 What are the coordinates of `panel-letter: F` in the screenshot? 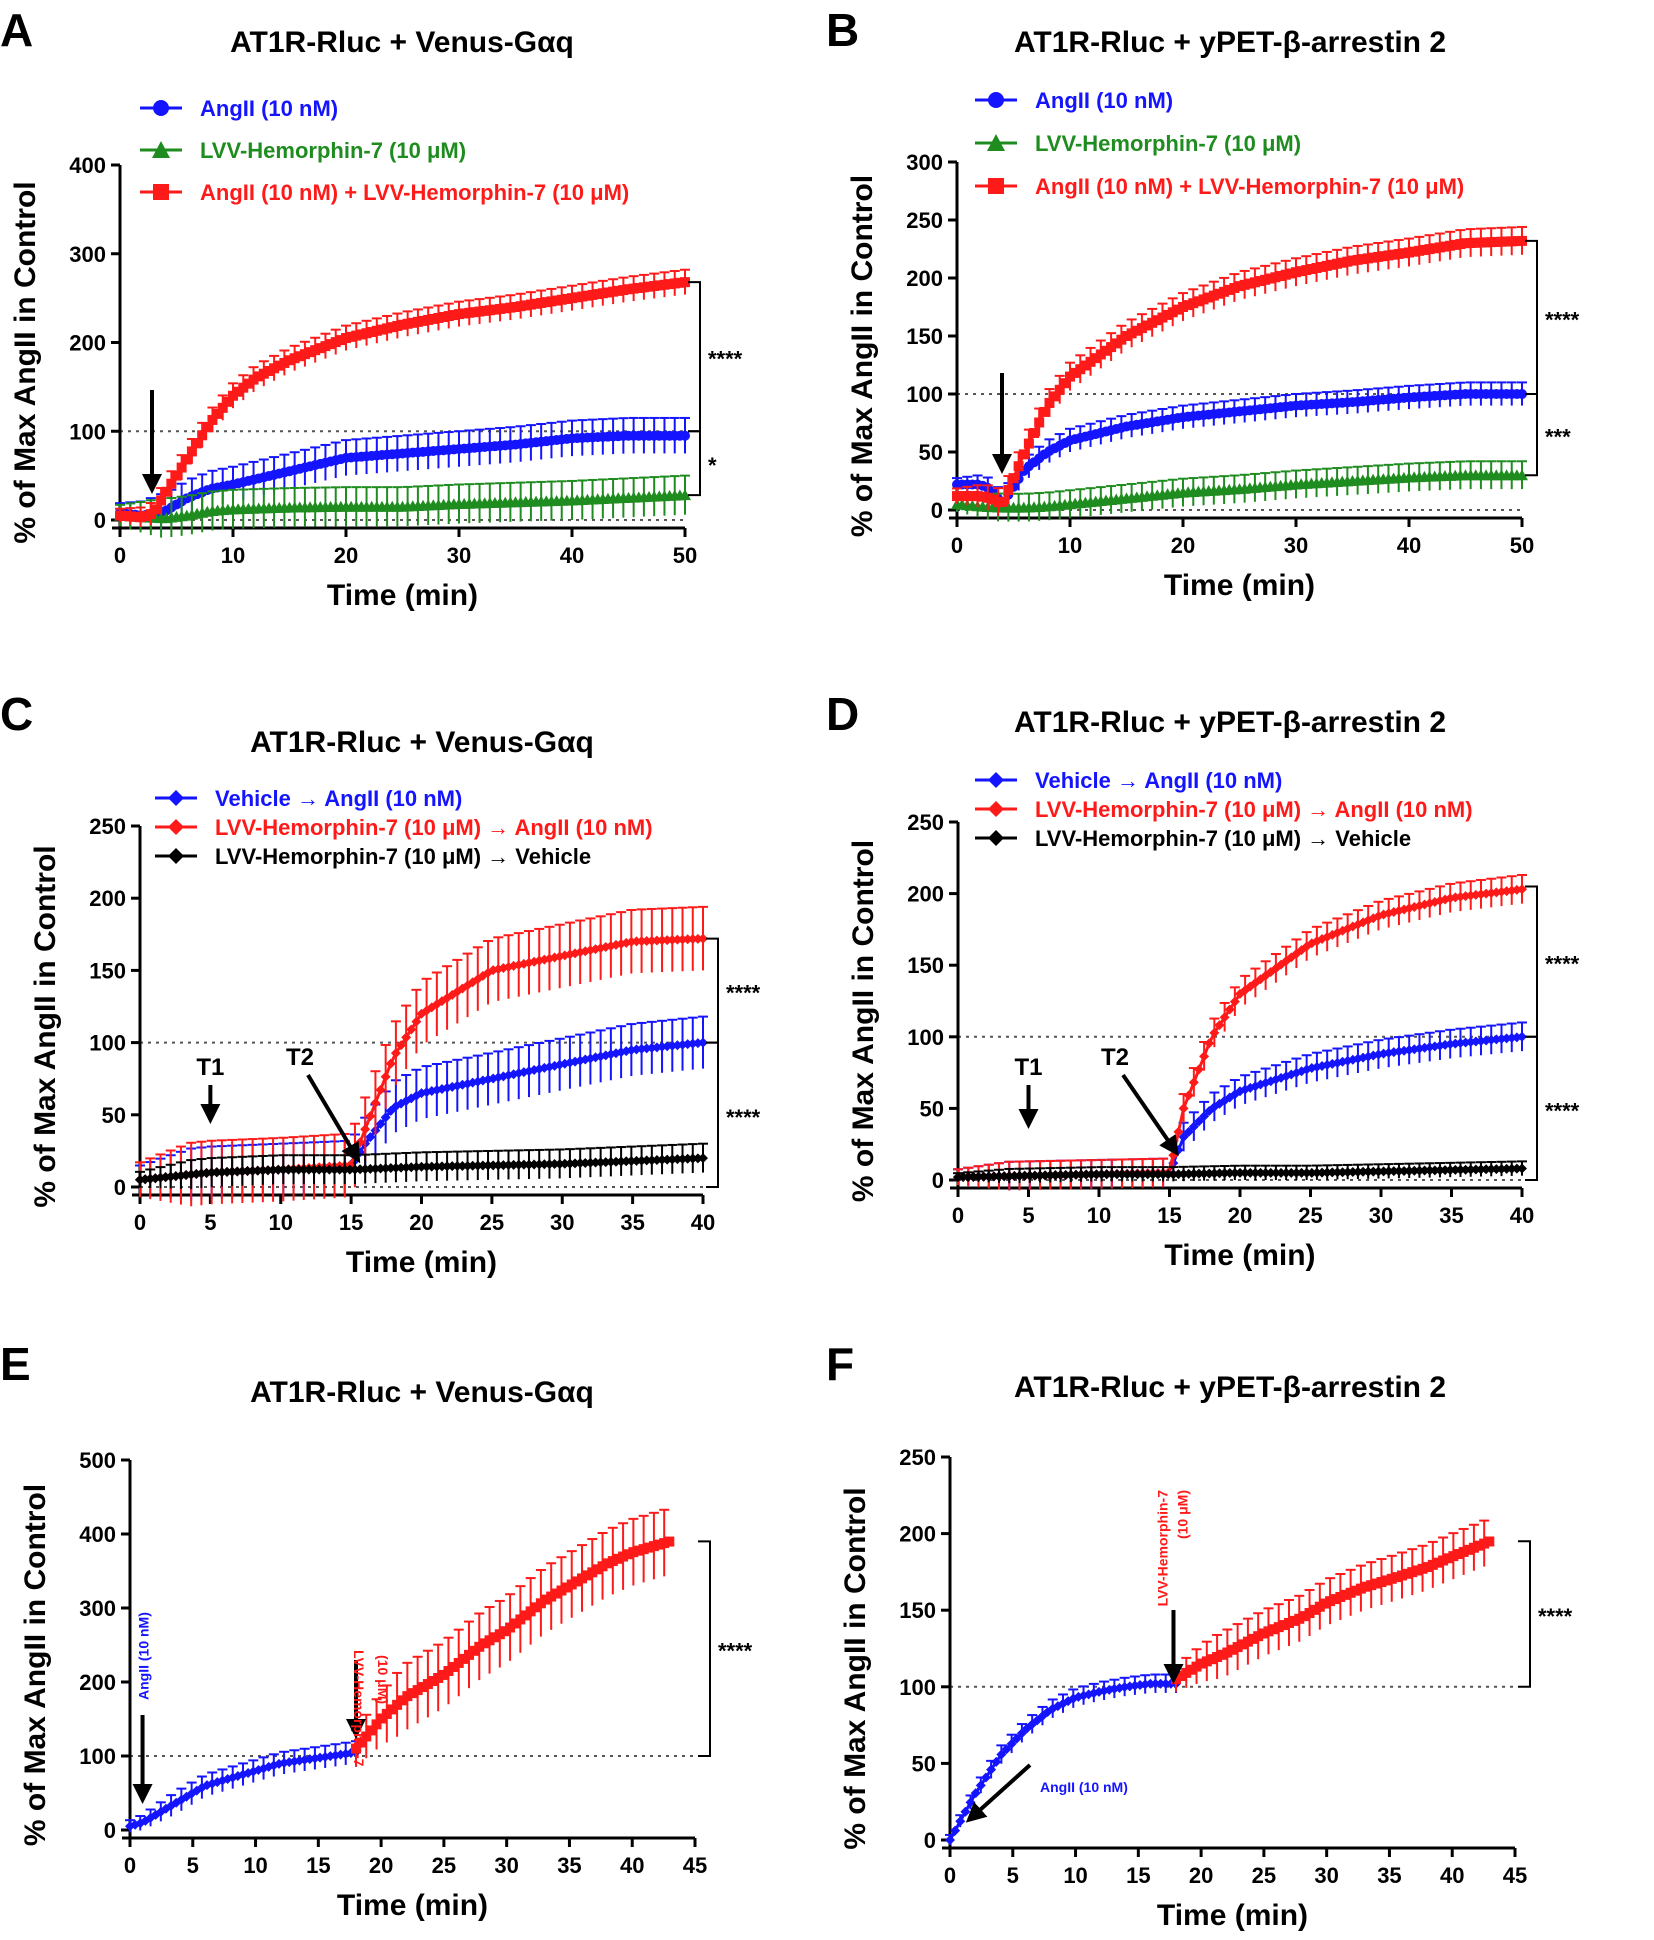 It's located at (840, 1364).